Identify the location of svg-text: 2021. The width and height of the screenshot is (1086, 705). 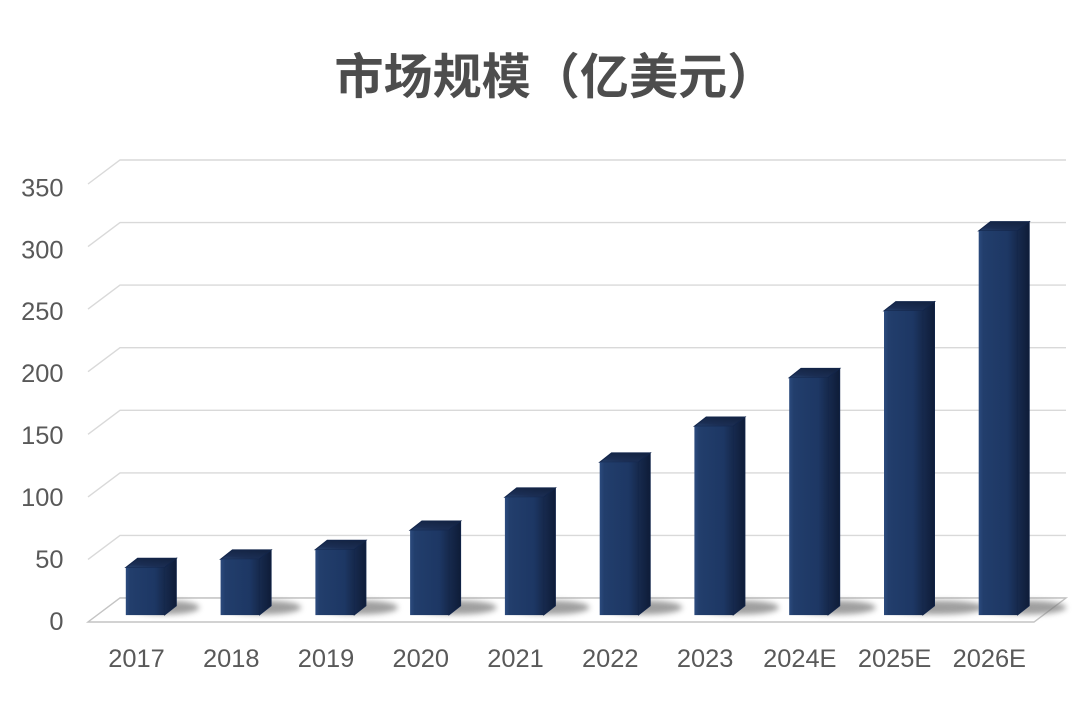
(515, 659).